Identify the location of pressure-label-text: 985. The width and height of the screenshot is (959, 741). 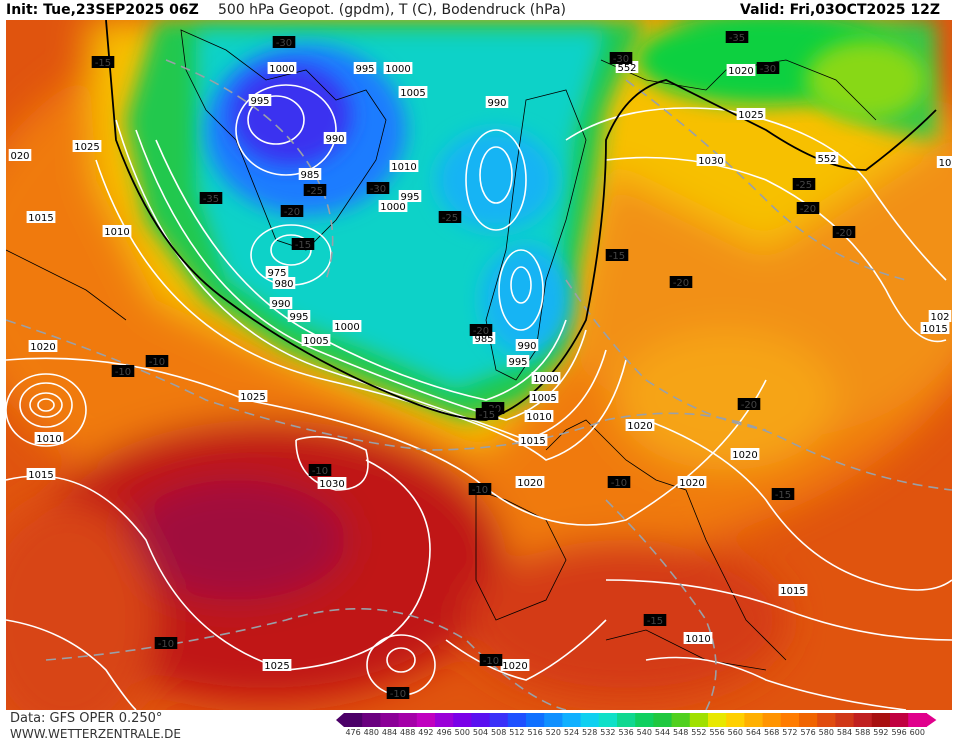
(309, 175).